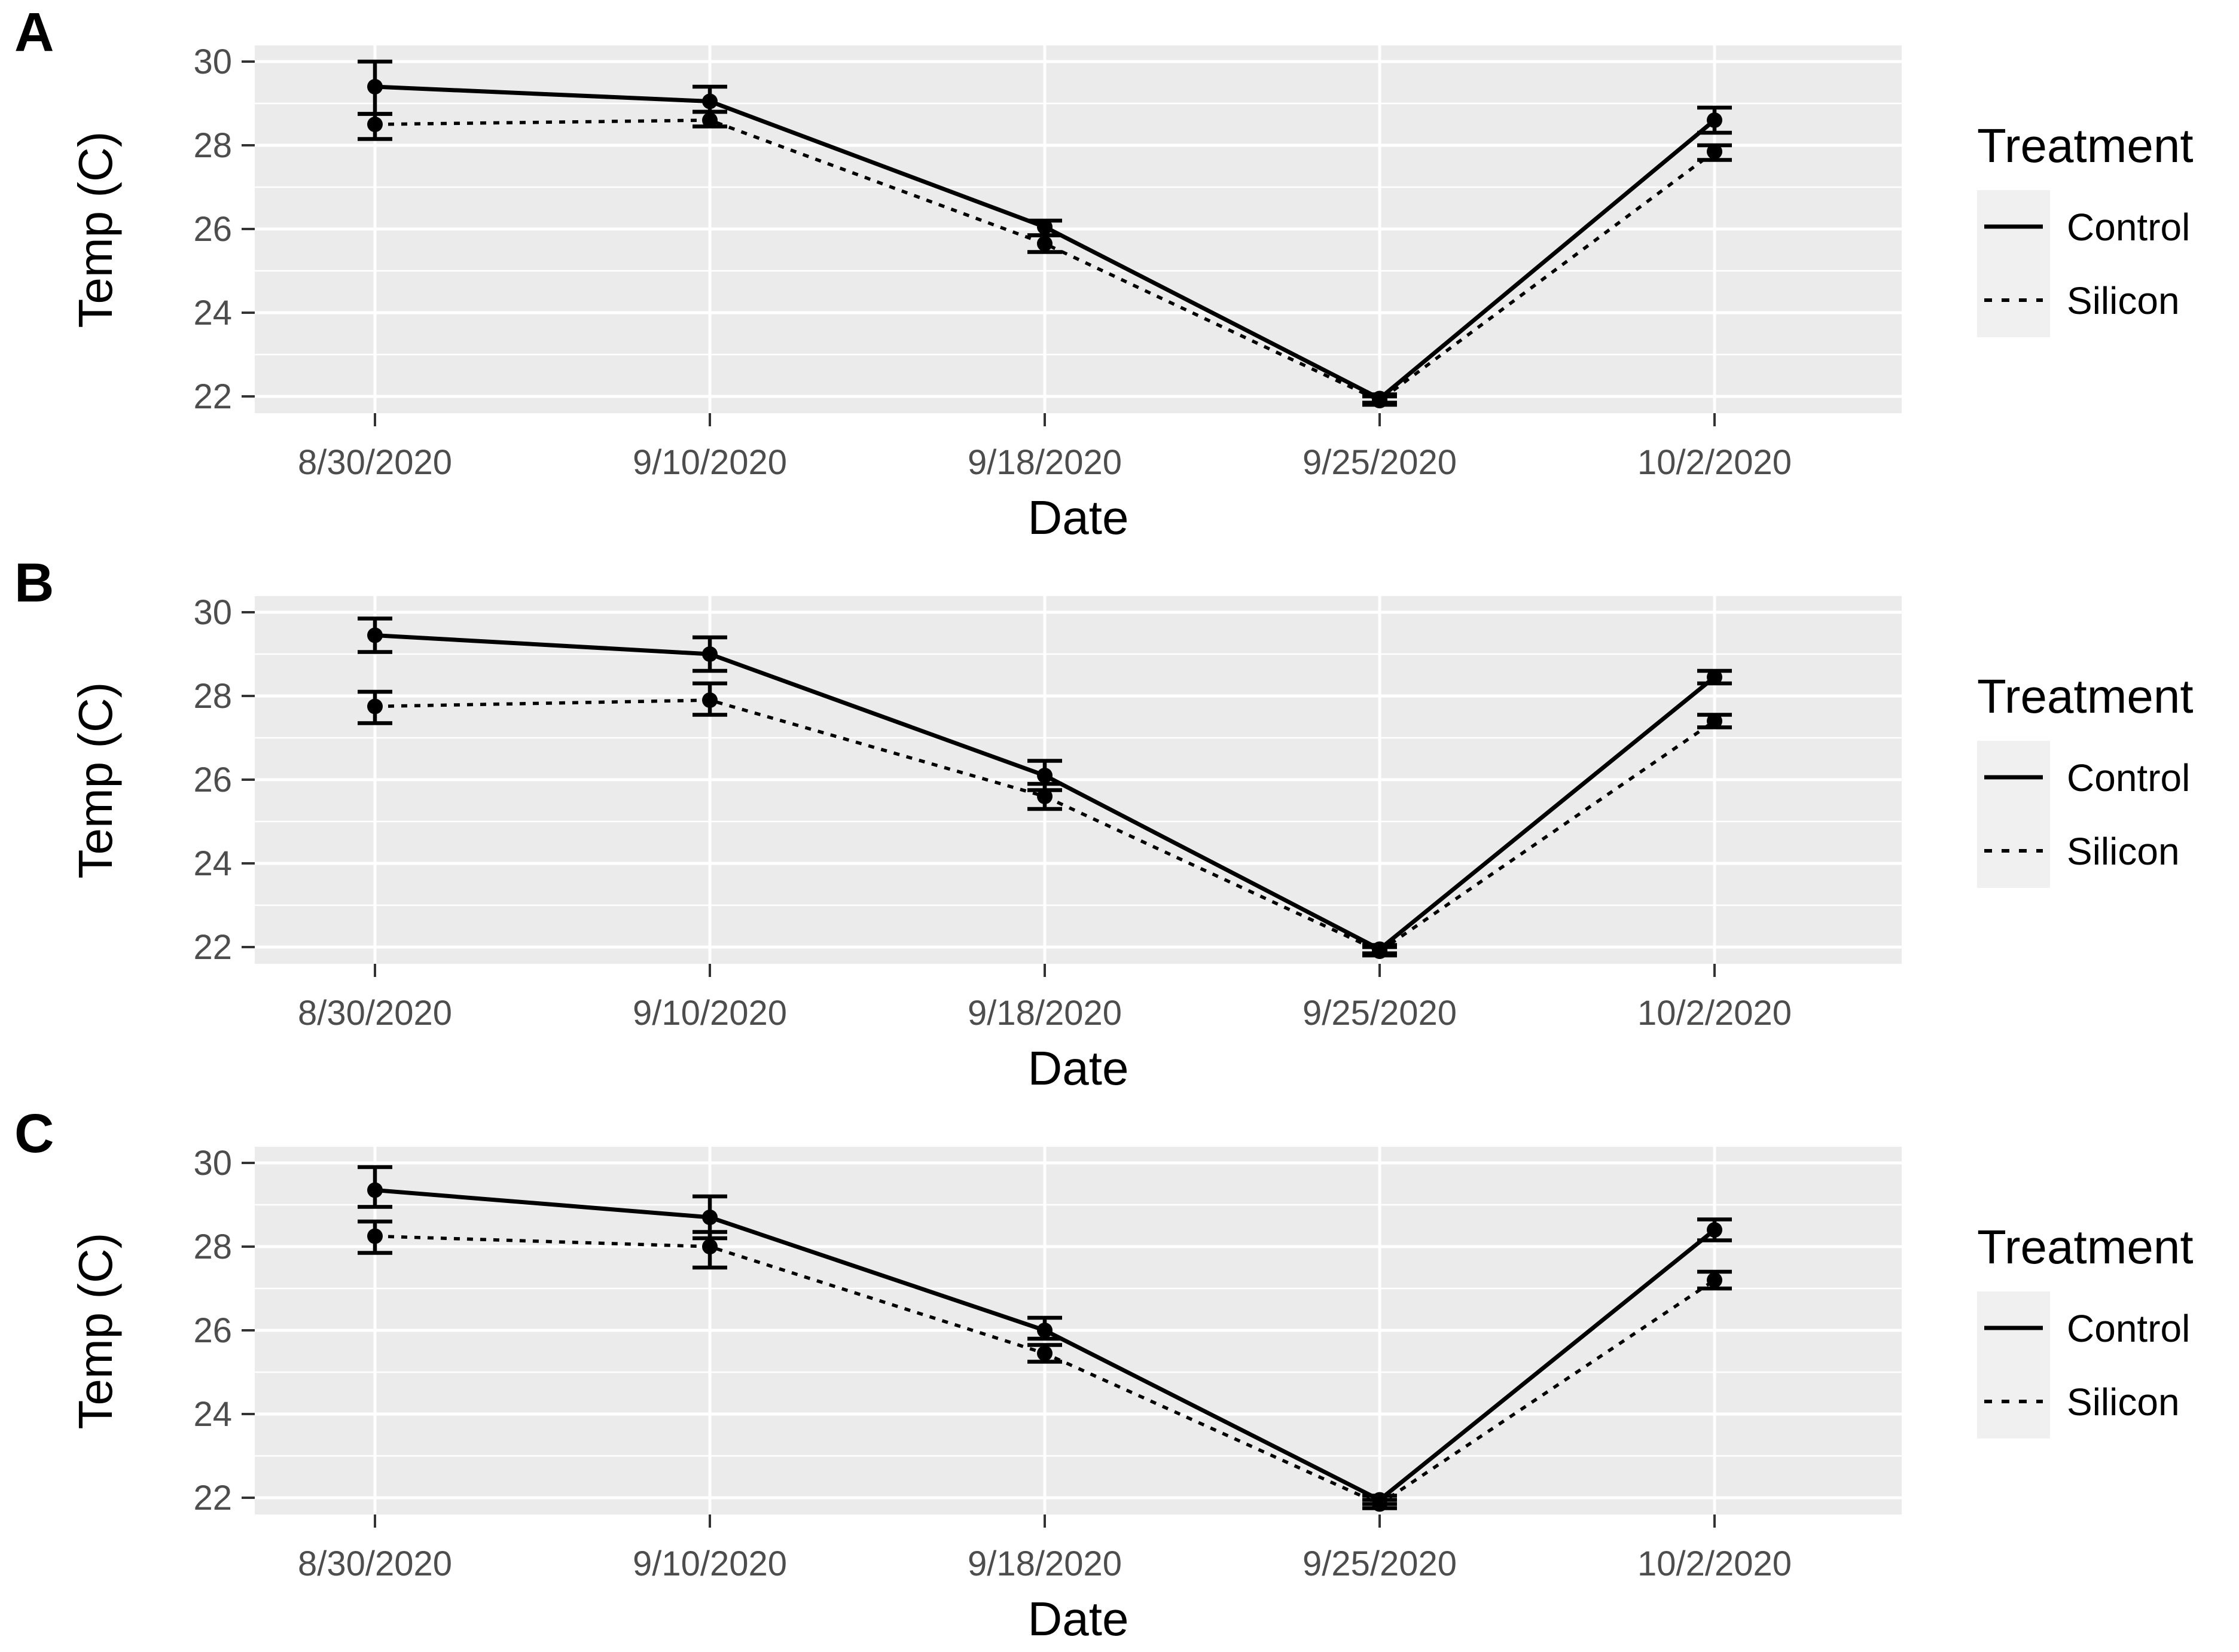 The image size is (2239, 1652). I want to click on panel-tag: B, so click(34, 583).